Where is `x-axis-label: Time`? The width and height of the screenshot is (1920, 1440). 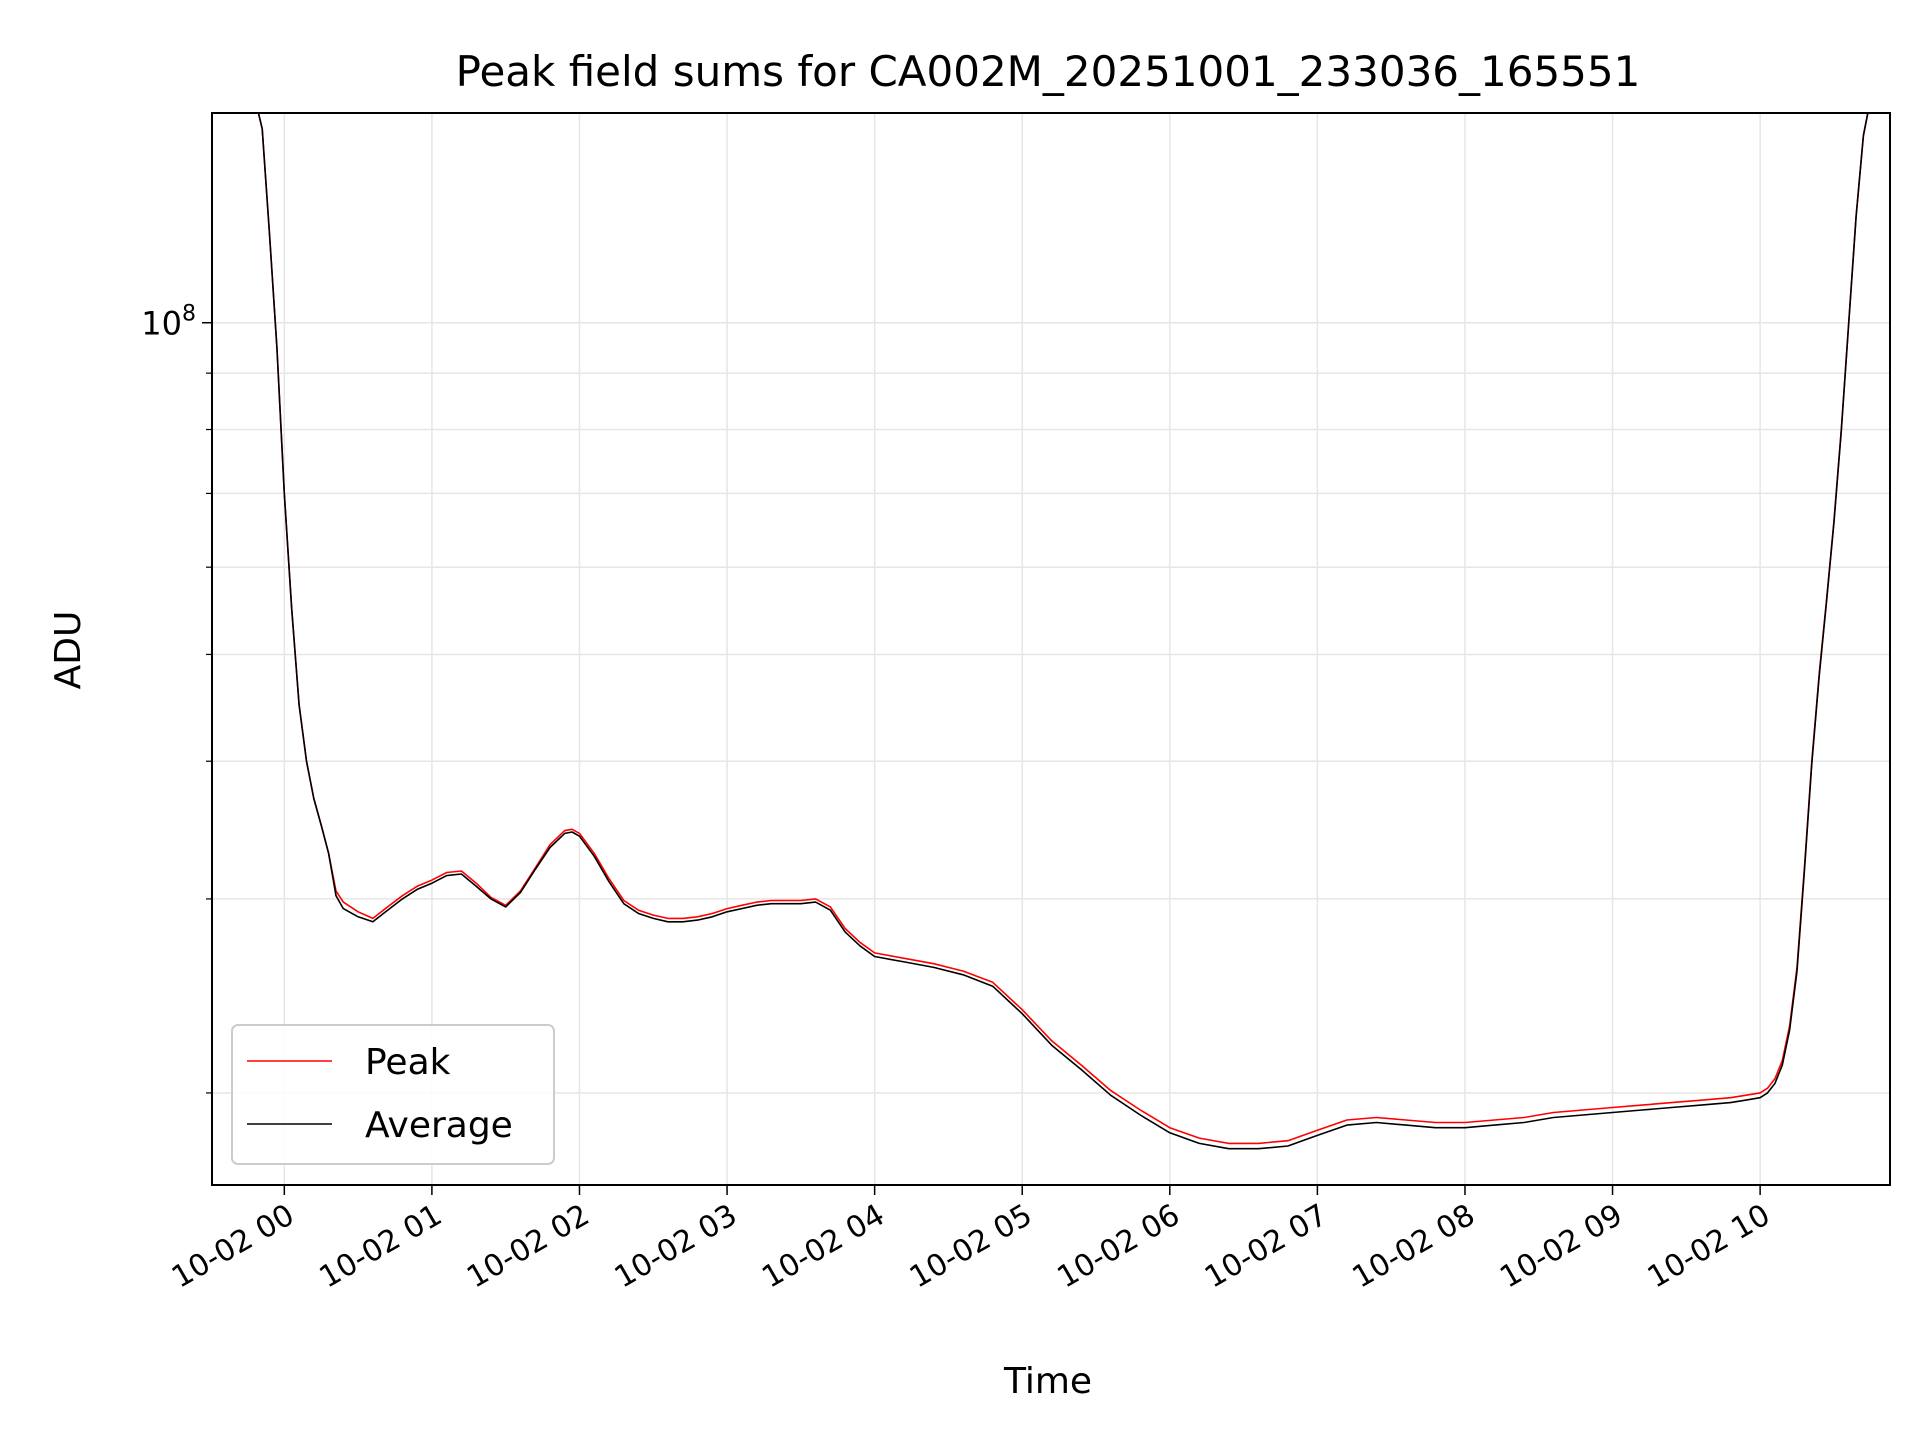
x-axis-label: Time is located at coordinates (1047, 1381).